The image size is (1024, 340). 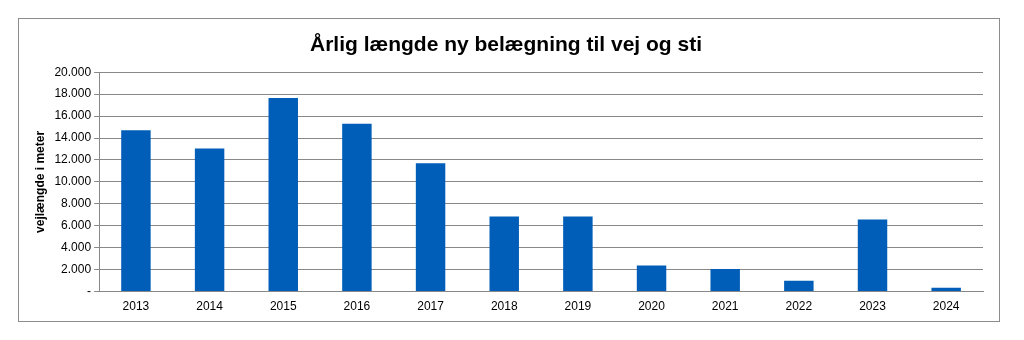 What do you see at coordinates (39, 181) in the screenshot?
I see `y-axis-title: vejlængde i meter` at bounding box center [39, 181].